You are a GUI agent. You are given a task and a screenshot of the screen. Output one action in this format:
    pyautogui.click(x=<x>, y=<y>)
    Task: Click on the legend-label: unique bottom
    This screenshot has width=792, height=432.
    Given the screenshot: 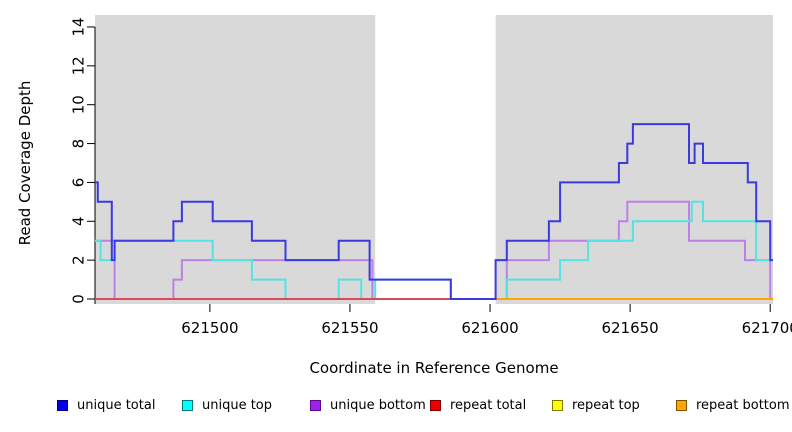 What is the action you would take?
    pyautogui.click(x=378, y=405)
    